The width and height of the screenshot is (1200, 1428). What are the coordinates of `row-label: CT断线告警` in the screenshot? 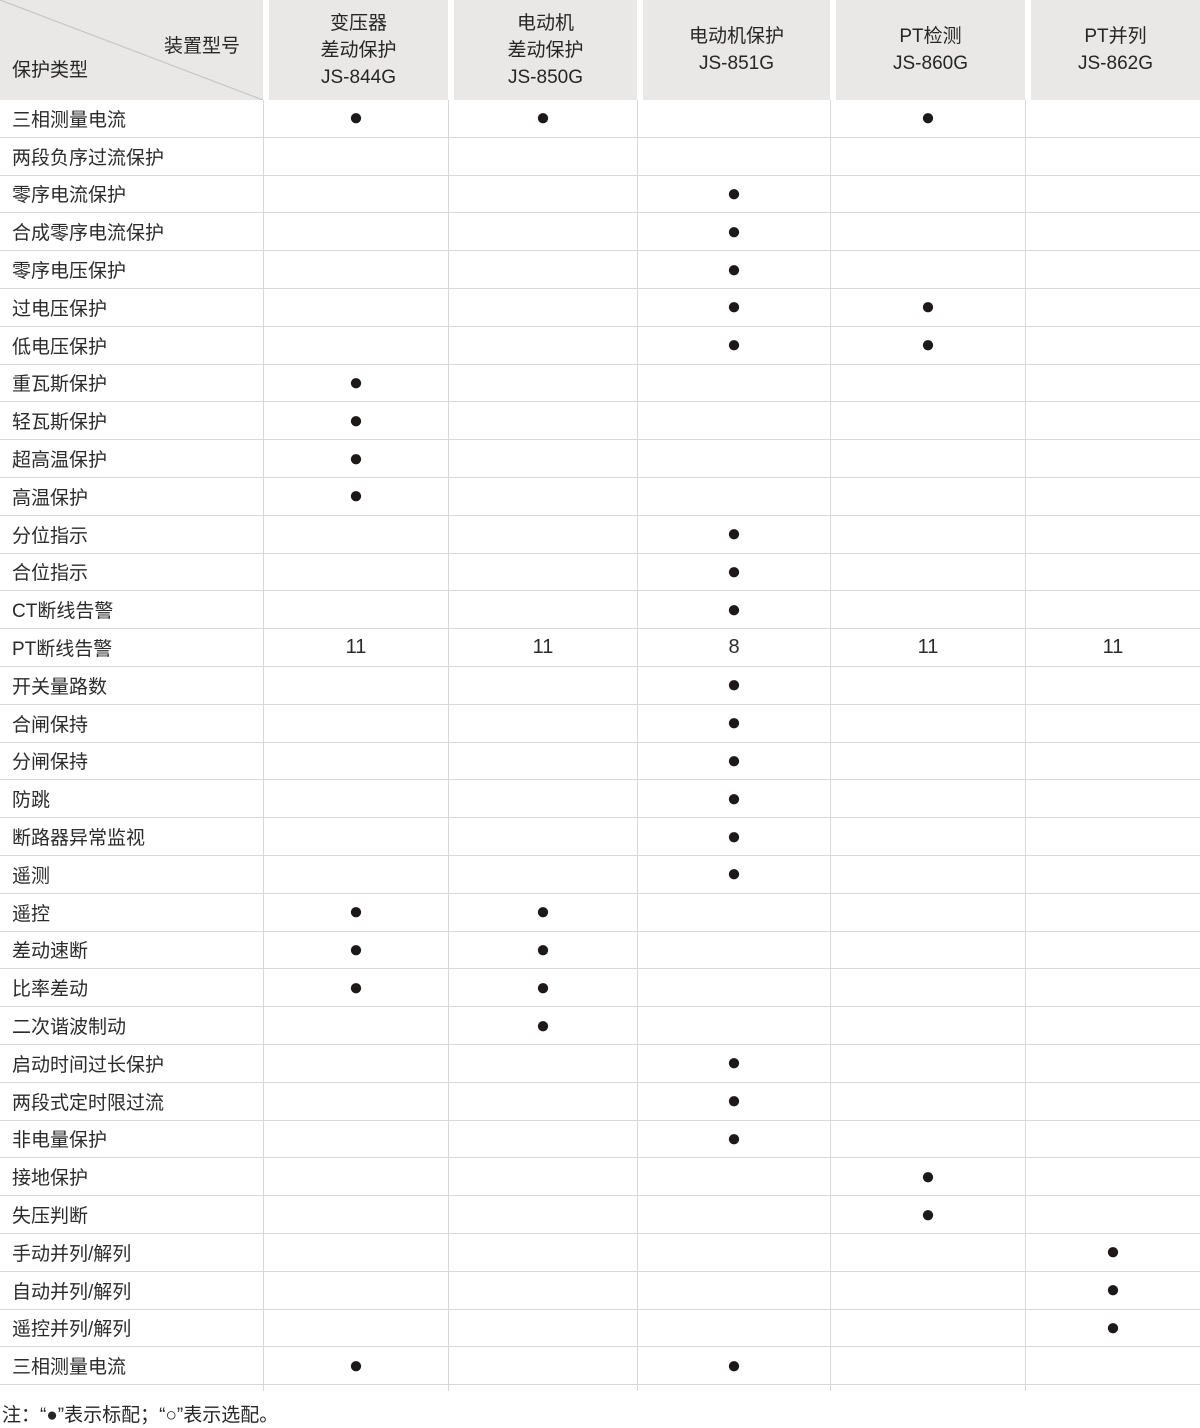 It's located at (131, 610).